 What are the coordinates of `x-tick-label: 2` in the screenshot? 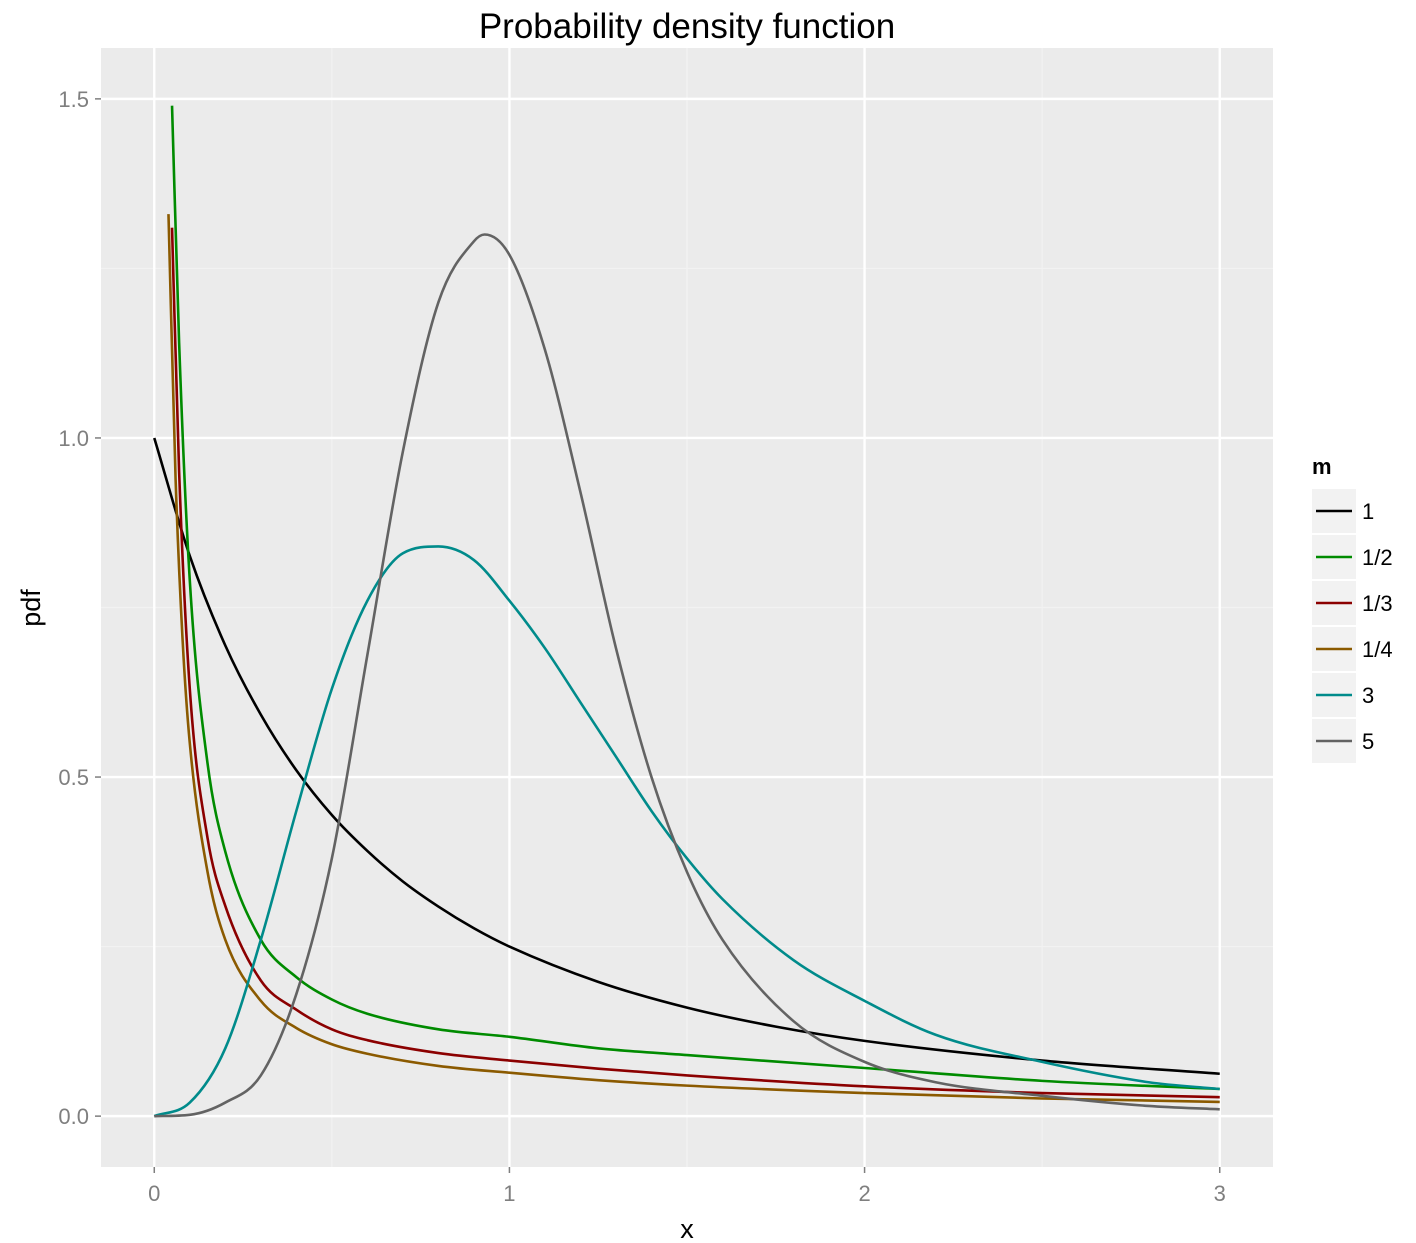 It's located at (864, 1193).